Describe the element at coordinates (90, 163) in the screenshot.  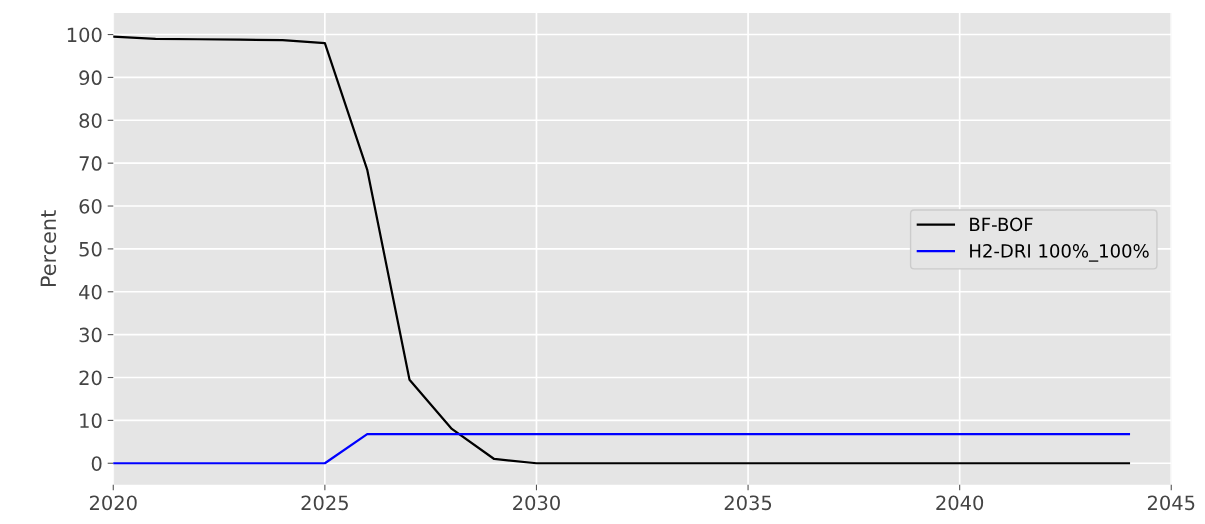
I see `y-tick-label: 70` at that location.